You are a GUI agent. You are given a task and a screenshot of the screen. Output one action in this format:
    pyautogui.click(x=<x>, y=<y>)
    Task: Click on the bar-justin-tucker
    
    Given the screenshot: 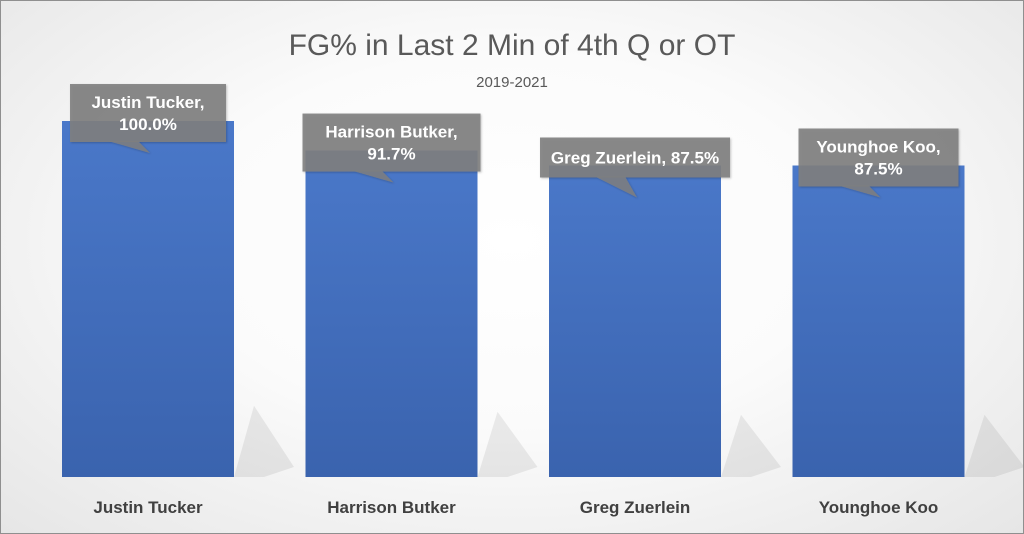 What is the action you would take?
    pyautogui.click(x=148, y=299)
    